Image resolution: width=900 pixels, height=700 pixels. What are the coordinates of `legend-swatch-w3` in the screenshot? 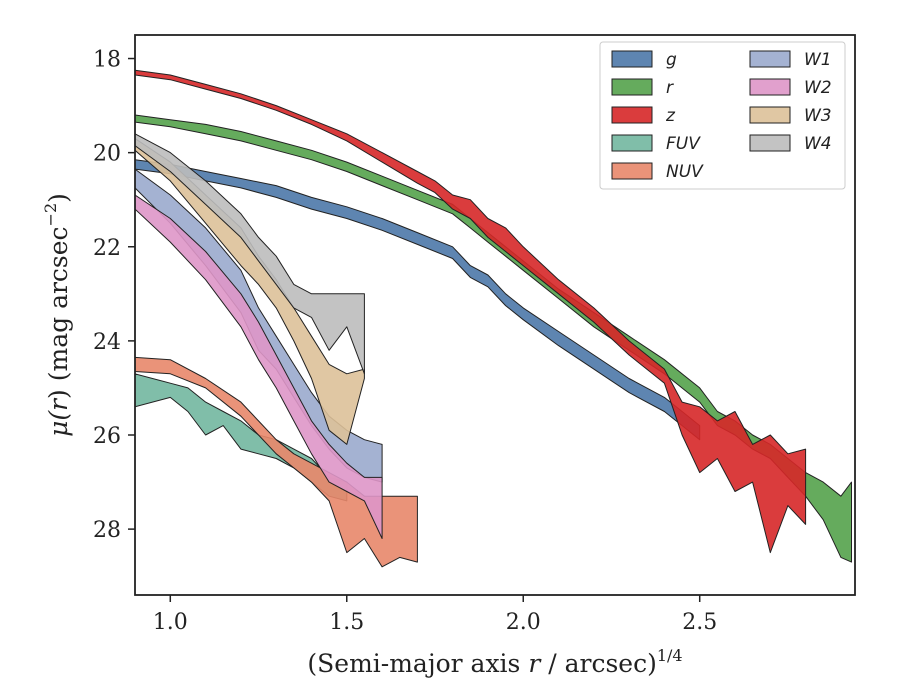 It's located at (770, 115).